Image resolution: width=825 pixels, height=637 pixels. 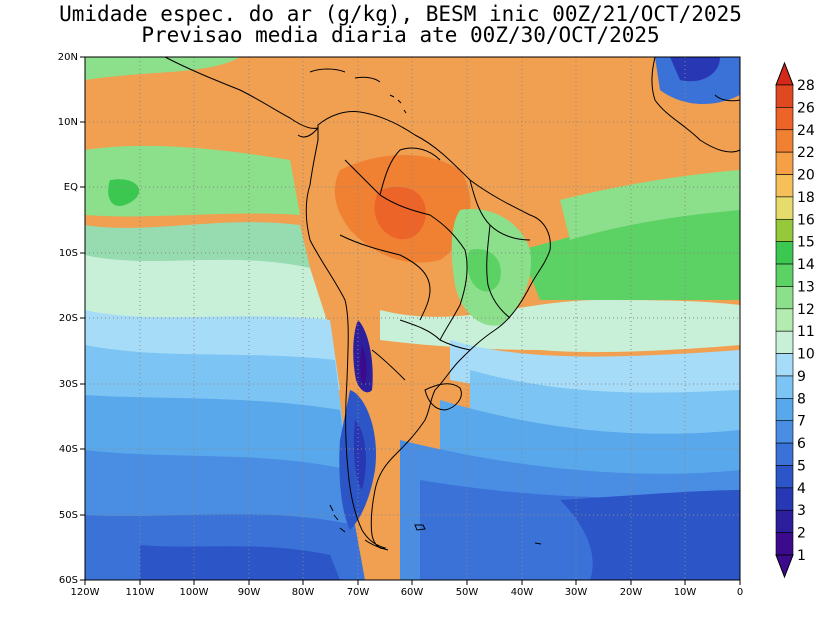 What do you see at coordinates (68, 253) in the screenshot?
I see `lat-label: 10S` at bounding box center [68, 253].